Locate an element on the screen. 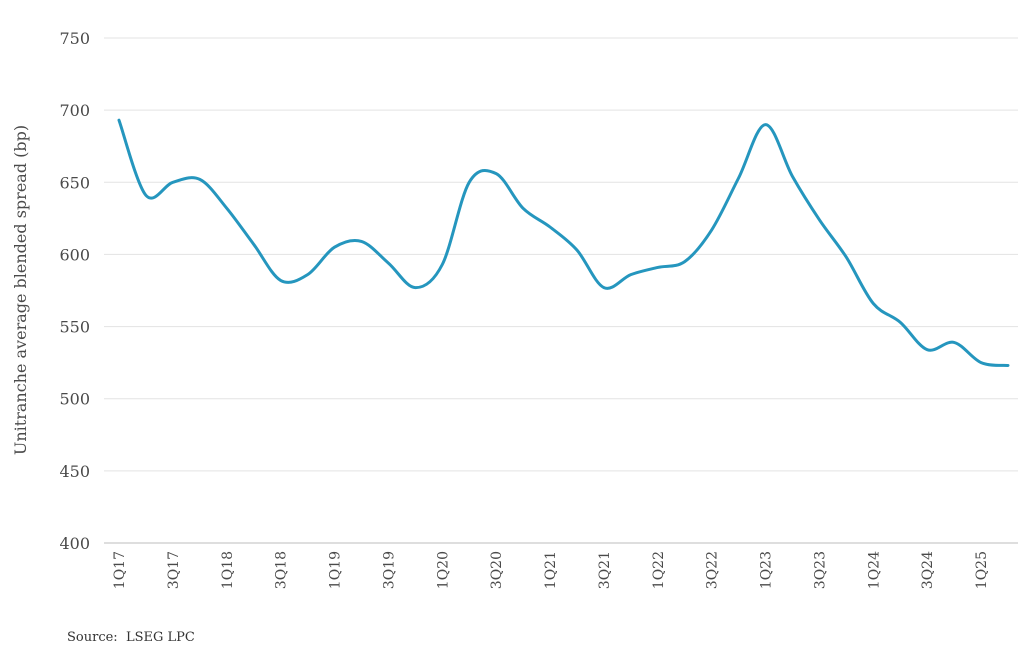 The height and width of the screenshot is (660, 1024). x-tick-label: 1Q23 is located at coordinates (767, 570).